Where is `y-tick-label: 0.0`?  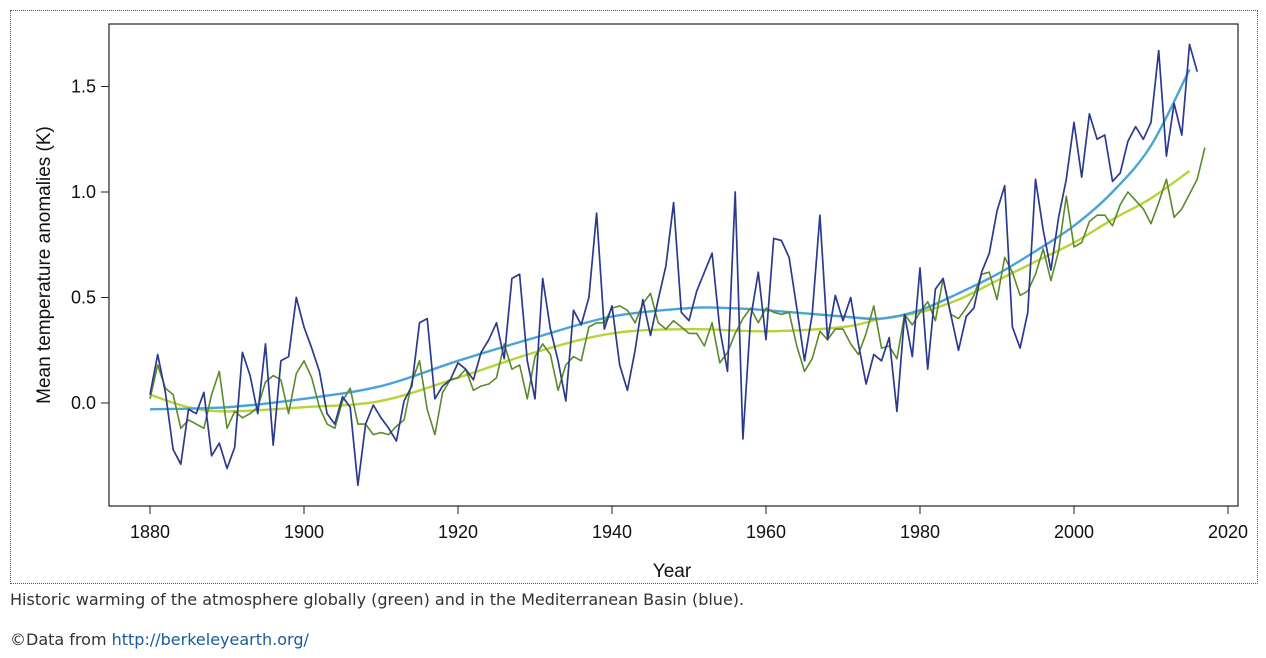
y-tick-label: 0.0 is located at coordinates (83, 403).